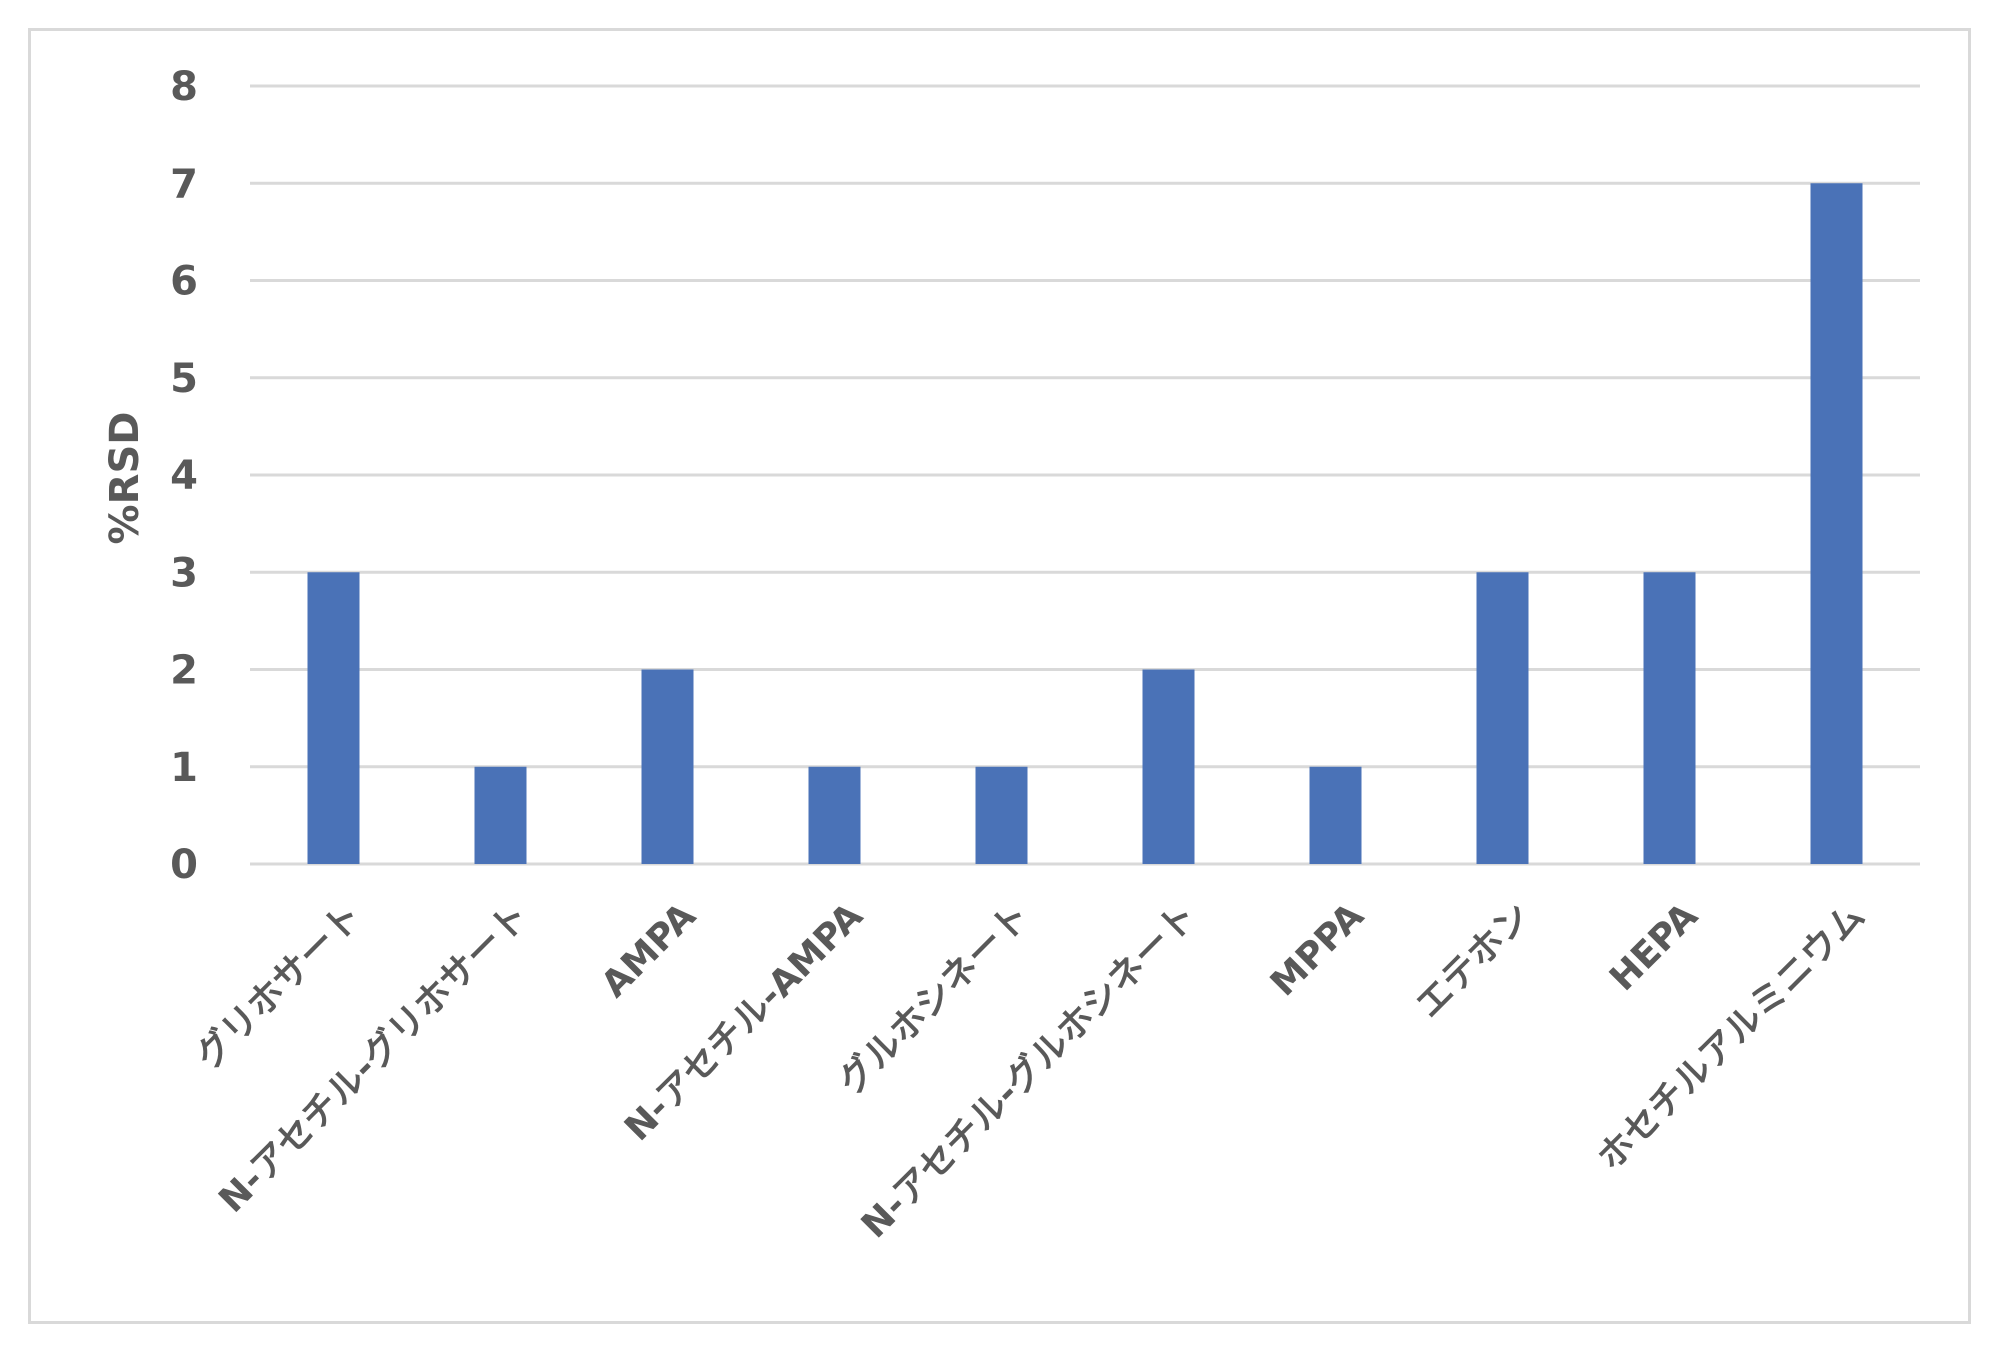  I want to click on x-tick-label: AMPA, so click(649, 950).